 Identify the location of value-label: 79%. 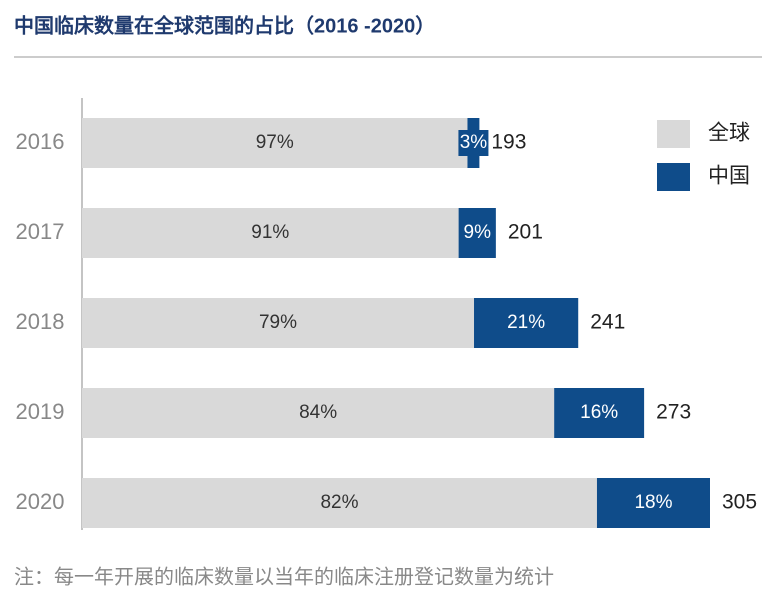
(278, 322).